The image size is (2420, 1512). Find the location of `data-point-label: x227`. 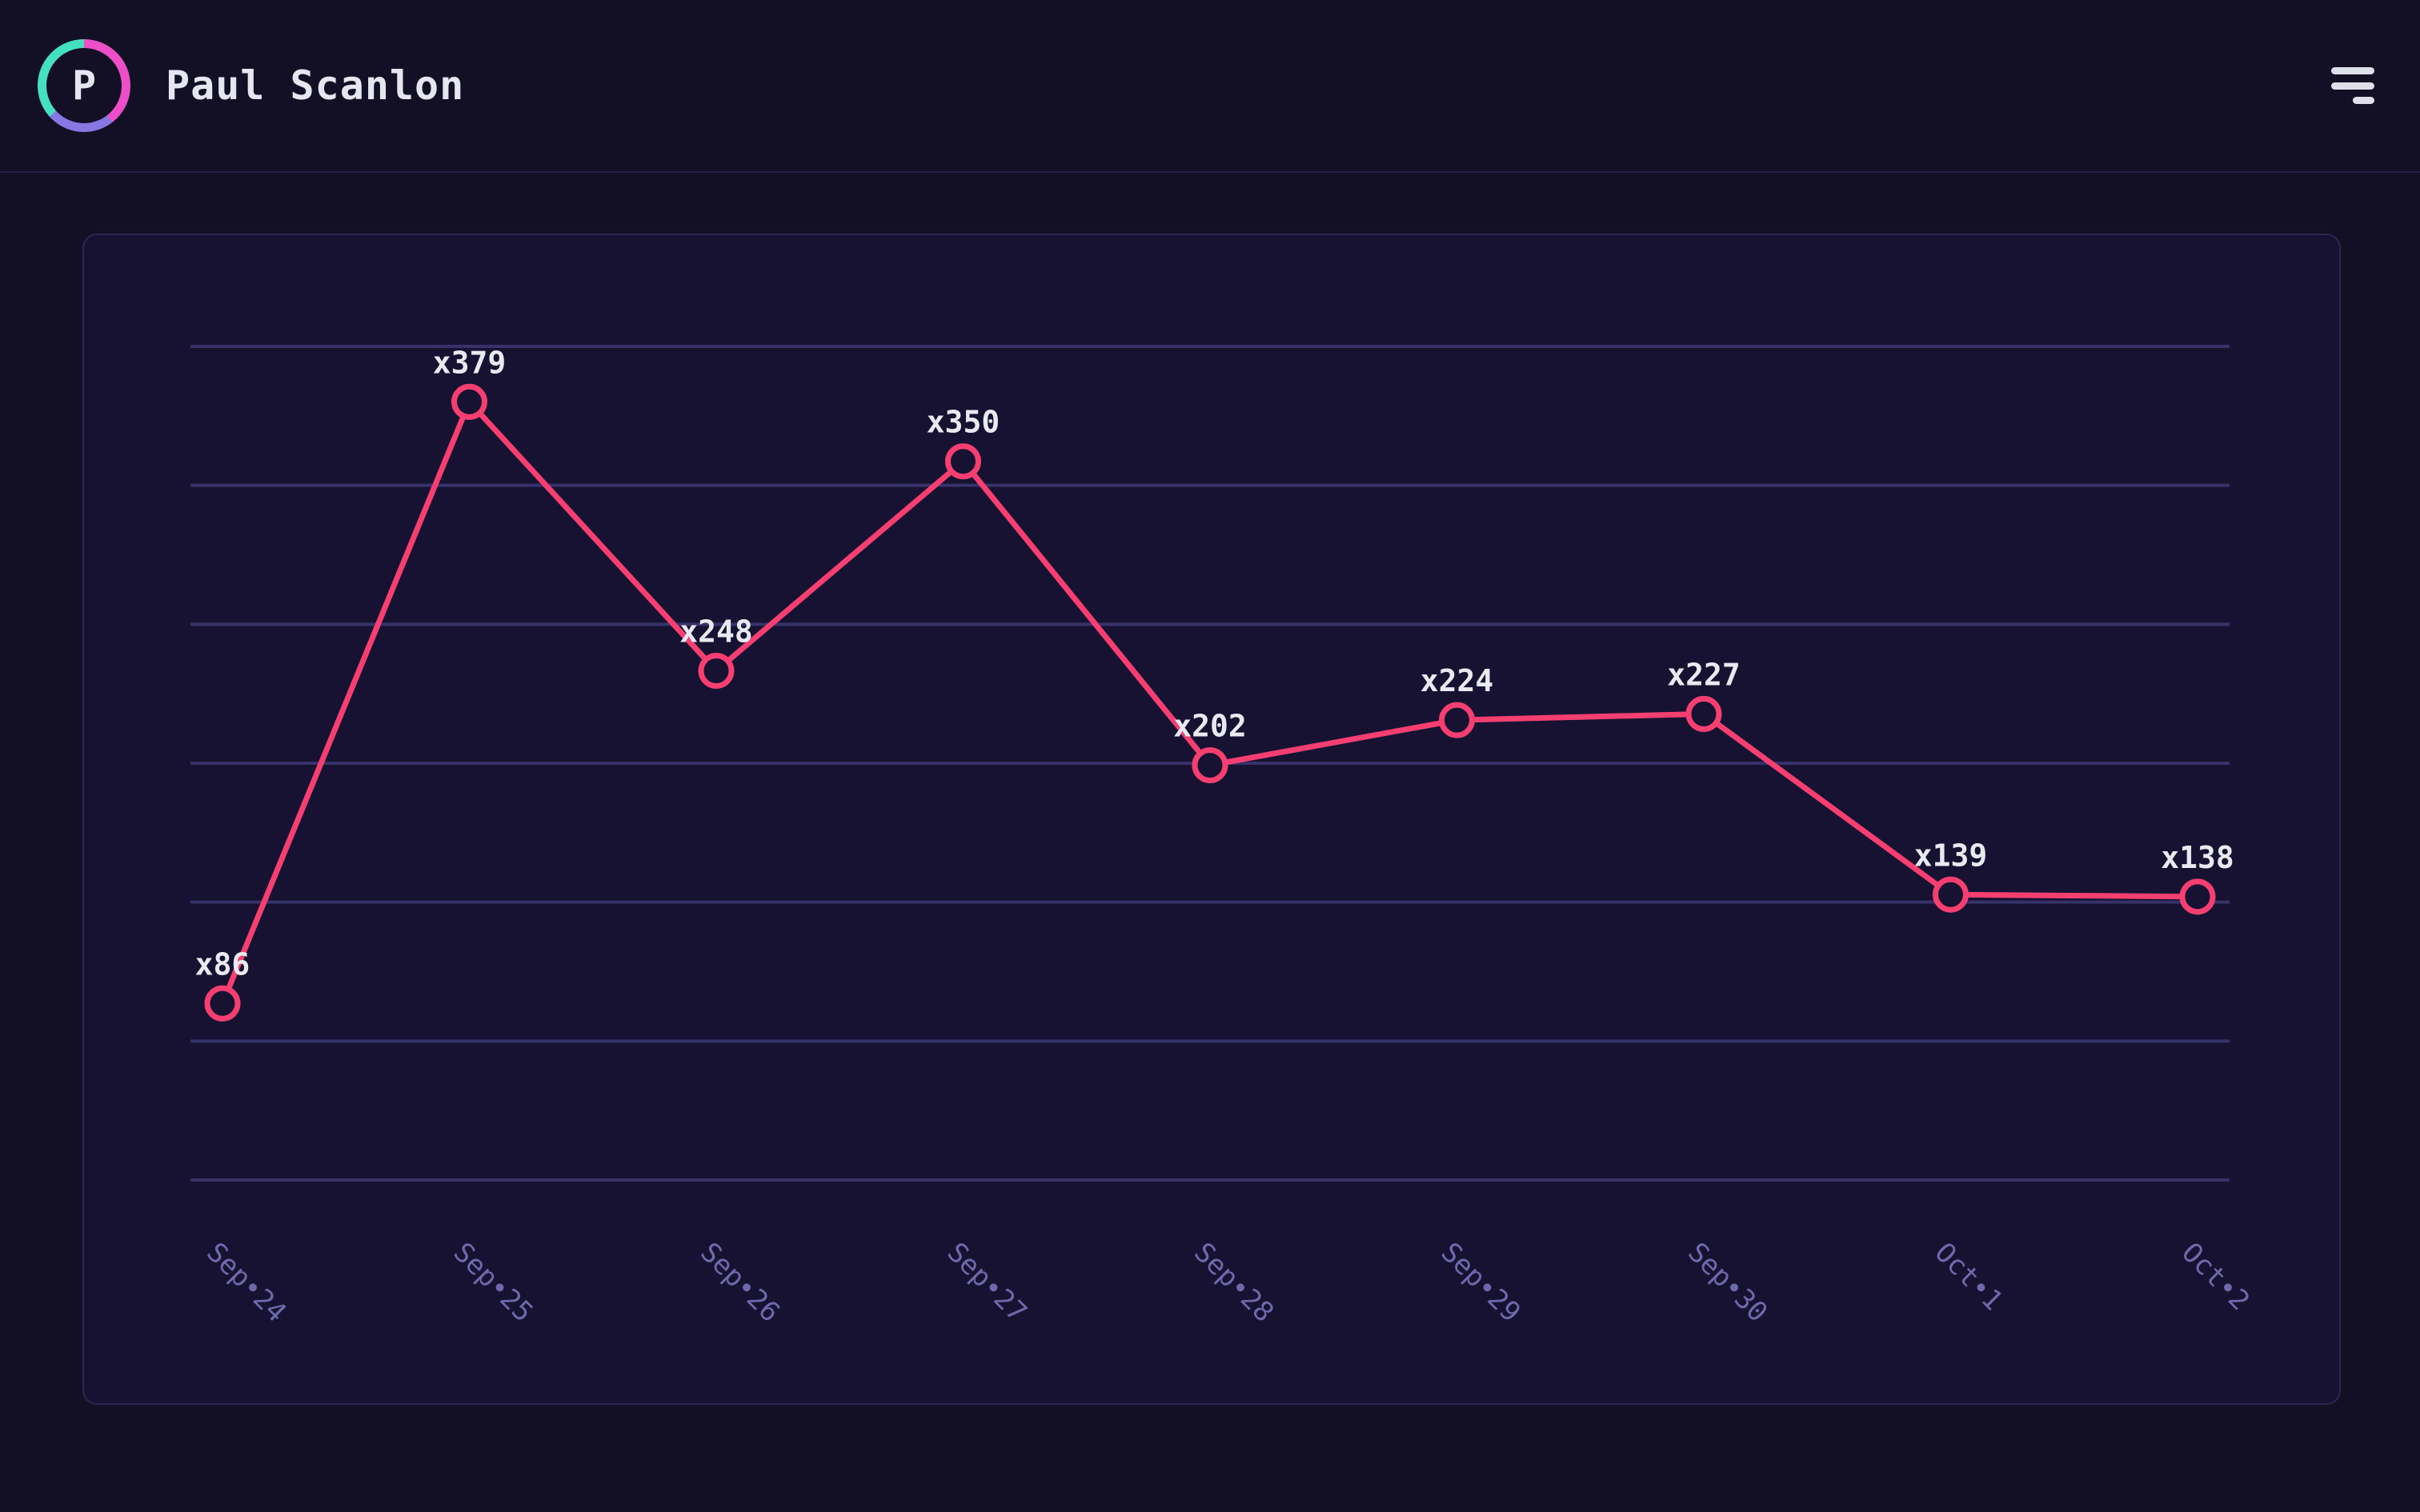

data-point-label: x227 is located at coordinates (1704, 674).